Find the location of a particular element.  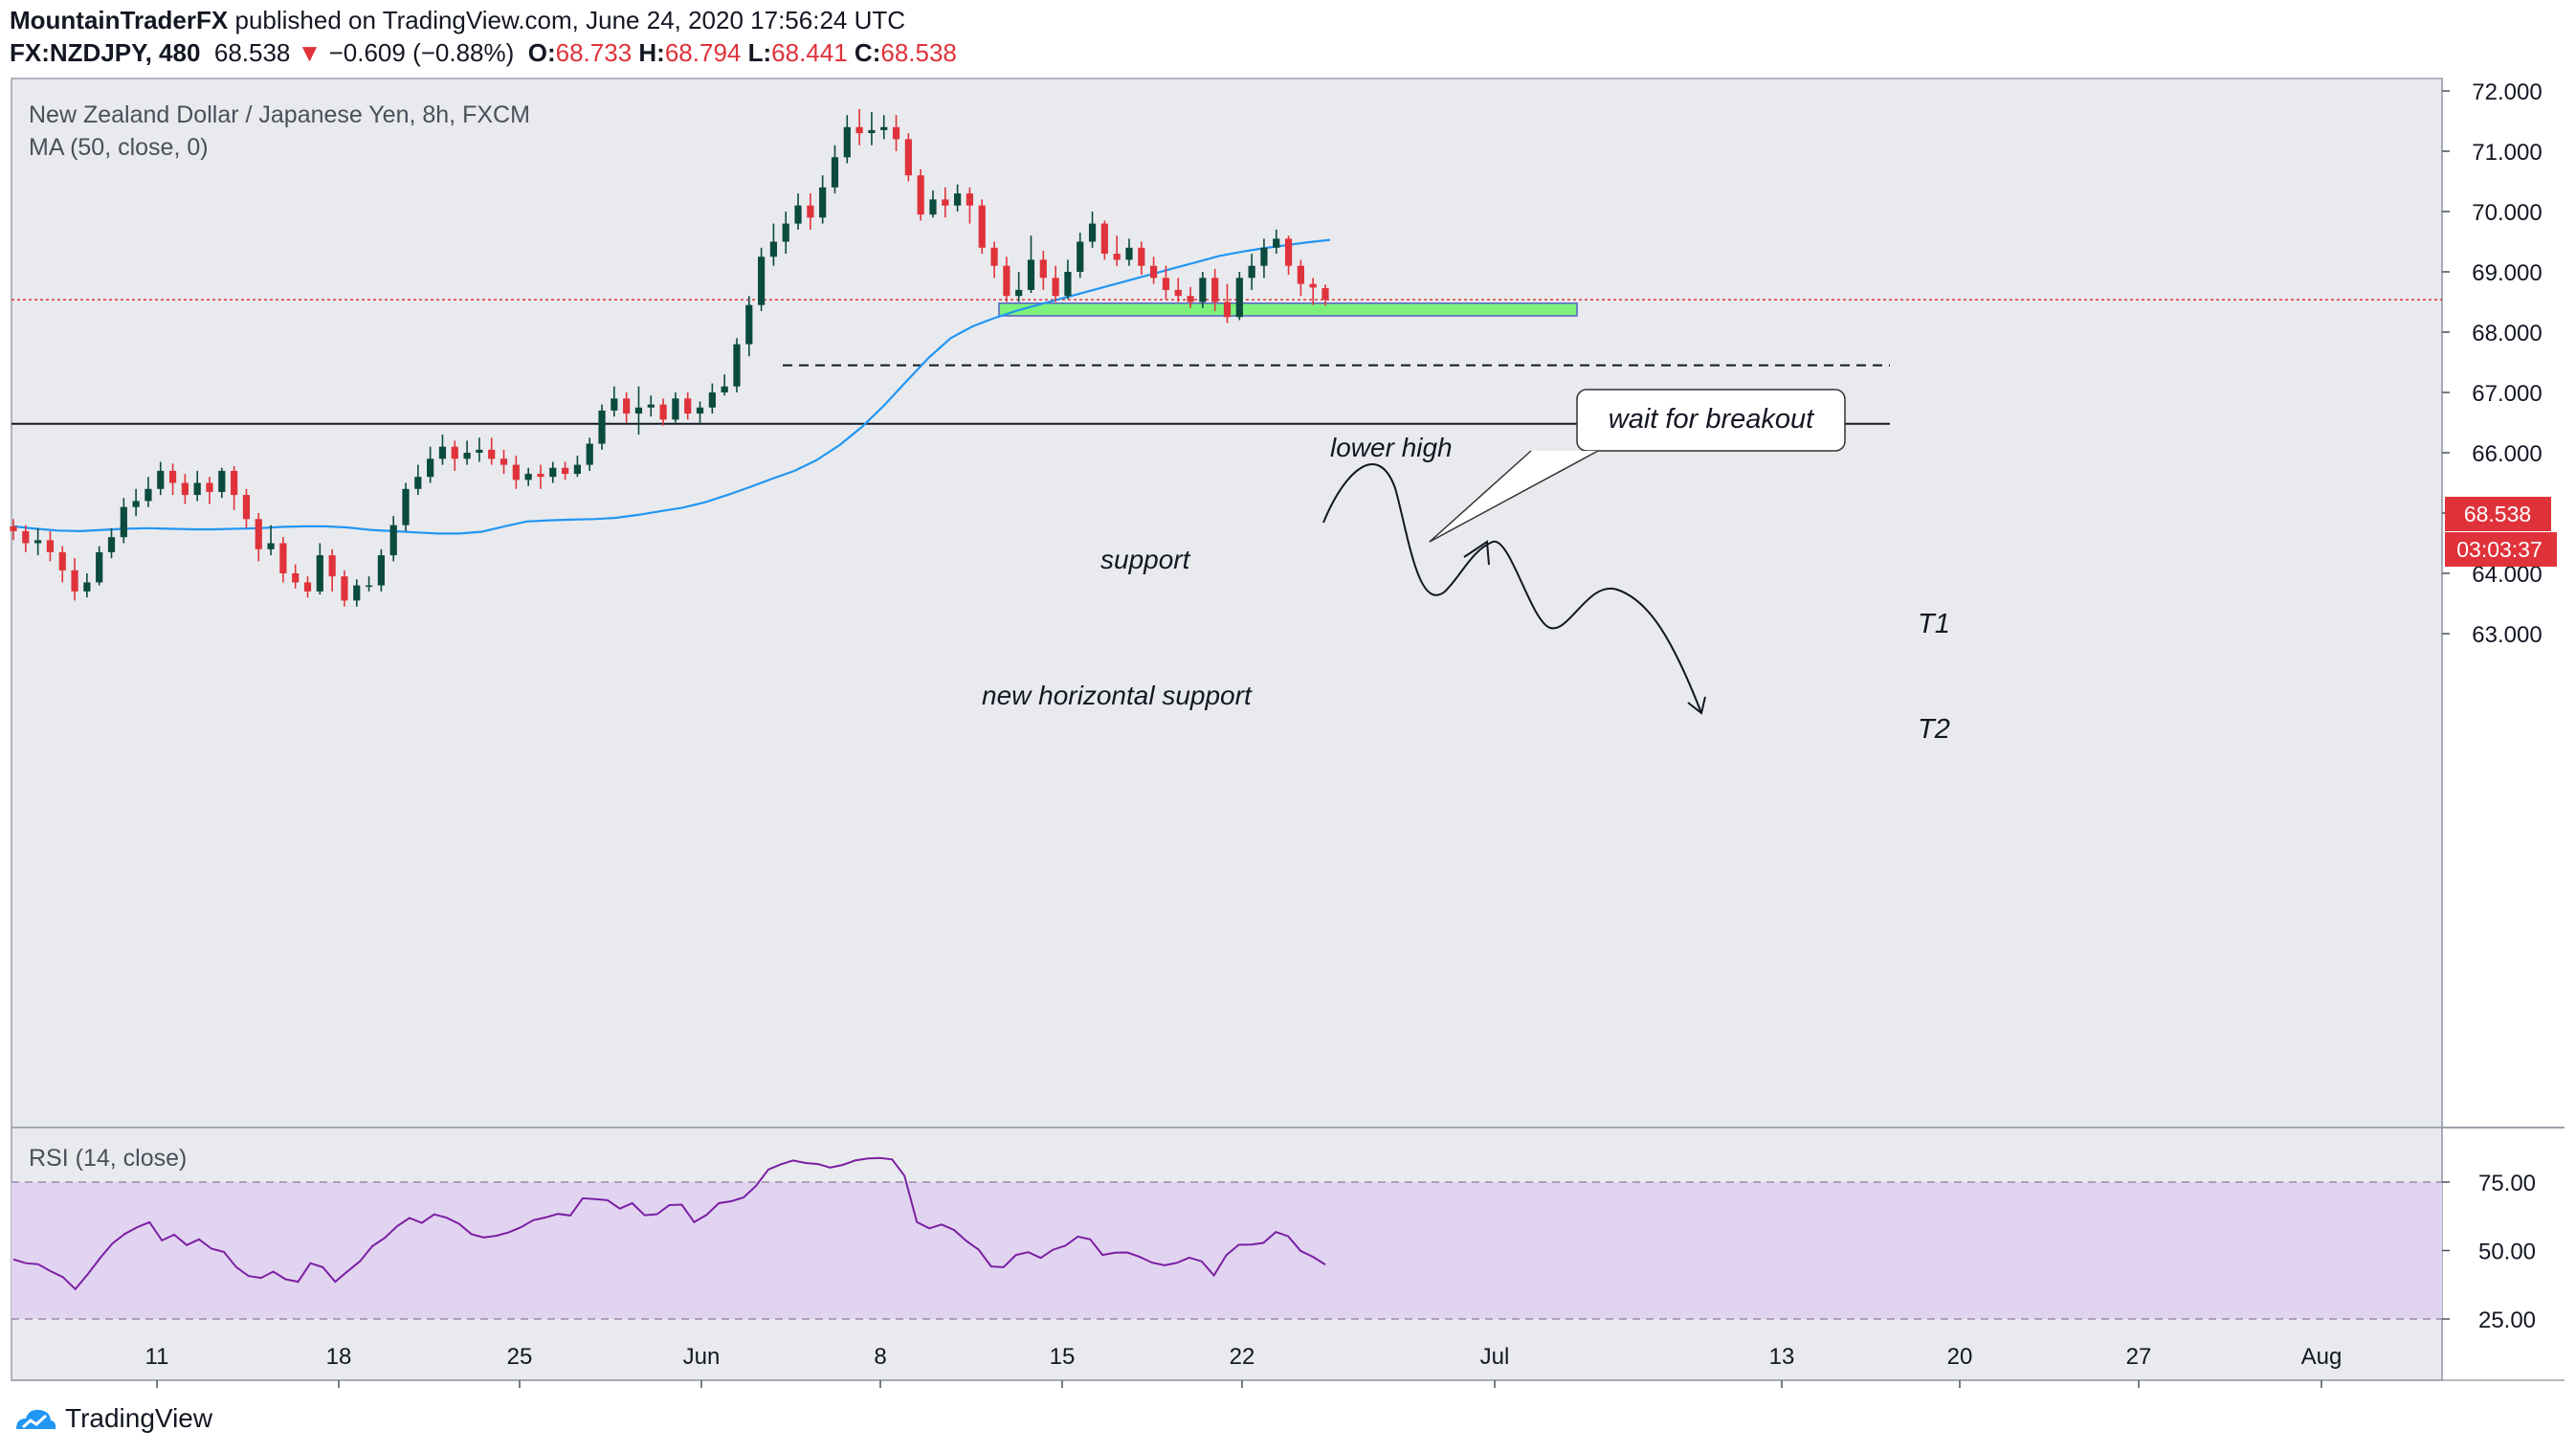

high-value: 68.794 is located at coordinates (703, 52).